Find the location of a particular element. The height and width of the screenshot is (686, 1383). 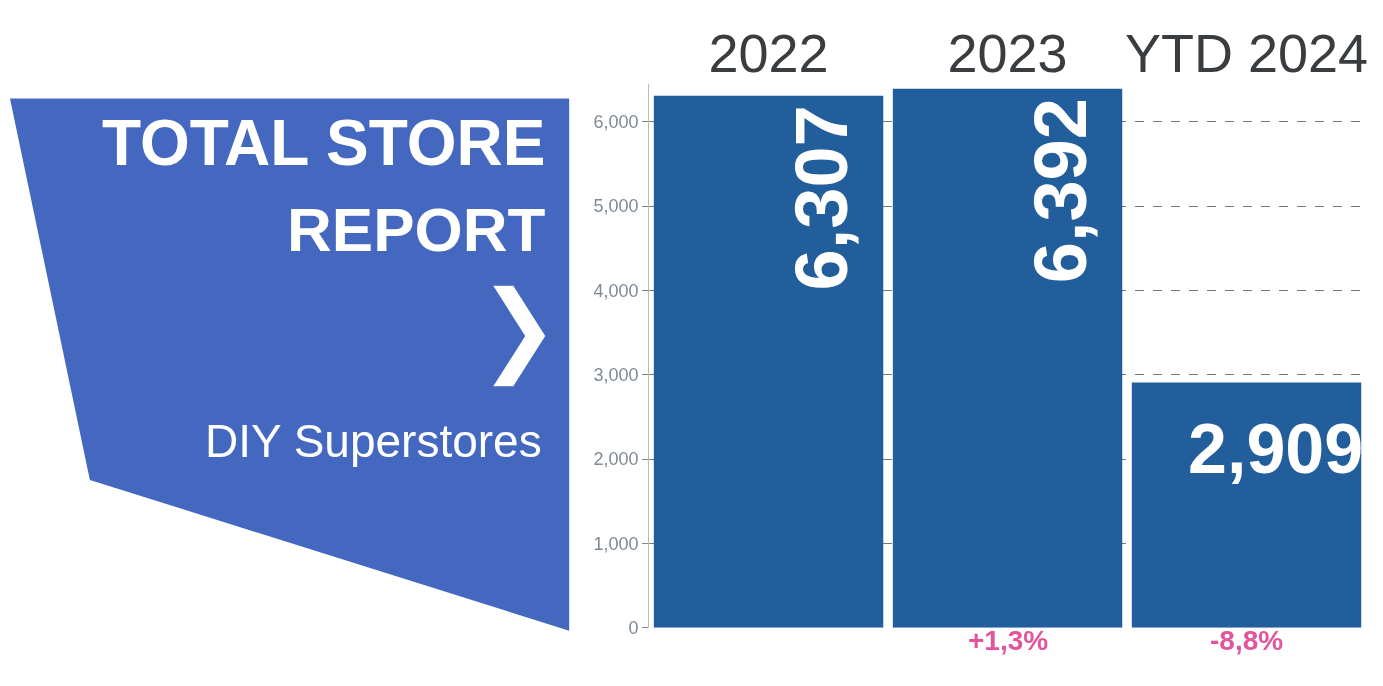

text: DIY Superstores is located at coordinates (373, 441).